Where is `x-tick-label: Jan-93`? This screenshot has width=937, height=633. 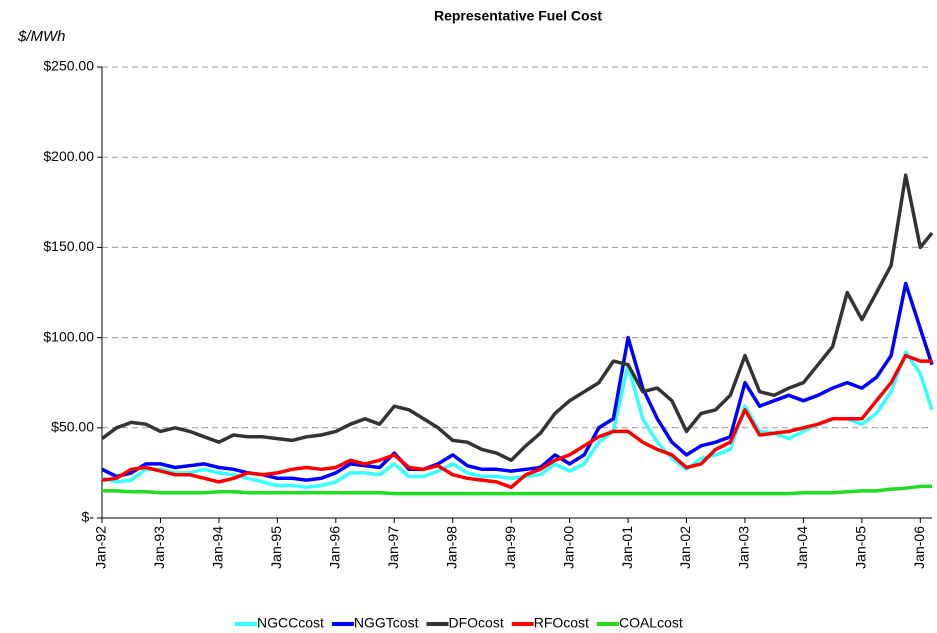
x-tick-label: Jan-93 is located at coordinates (159, 547).